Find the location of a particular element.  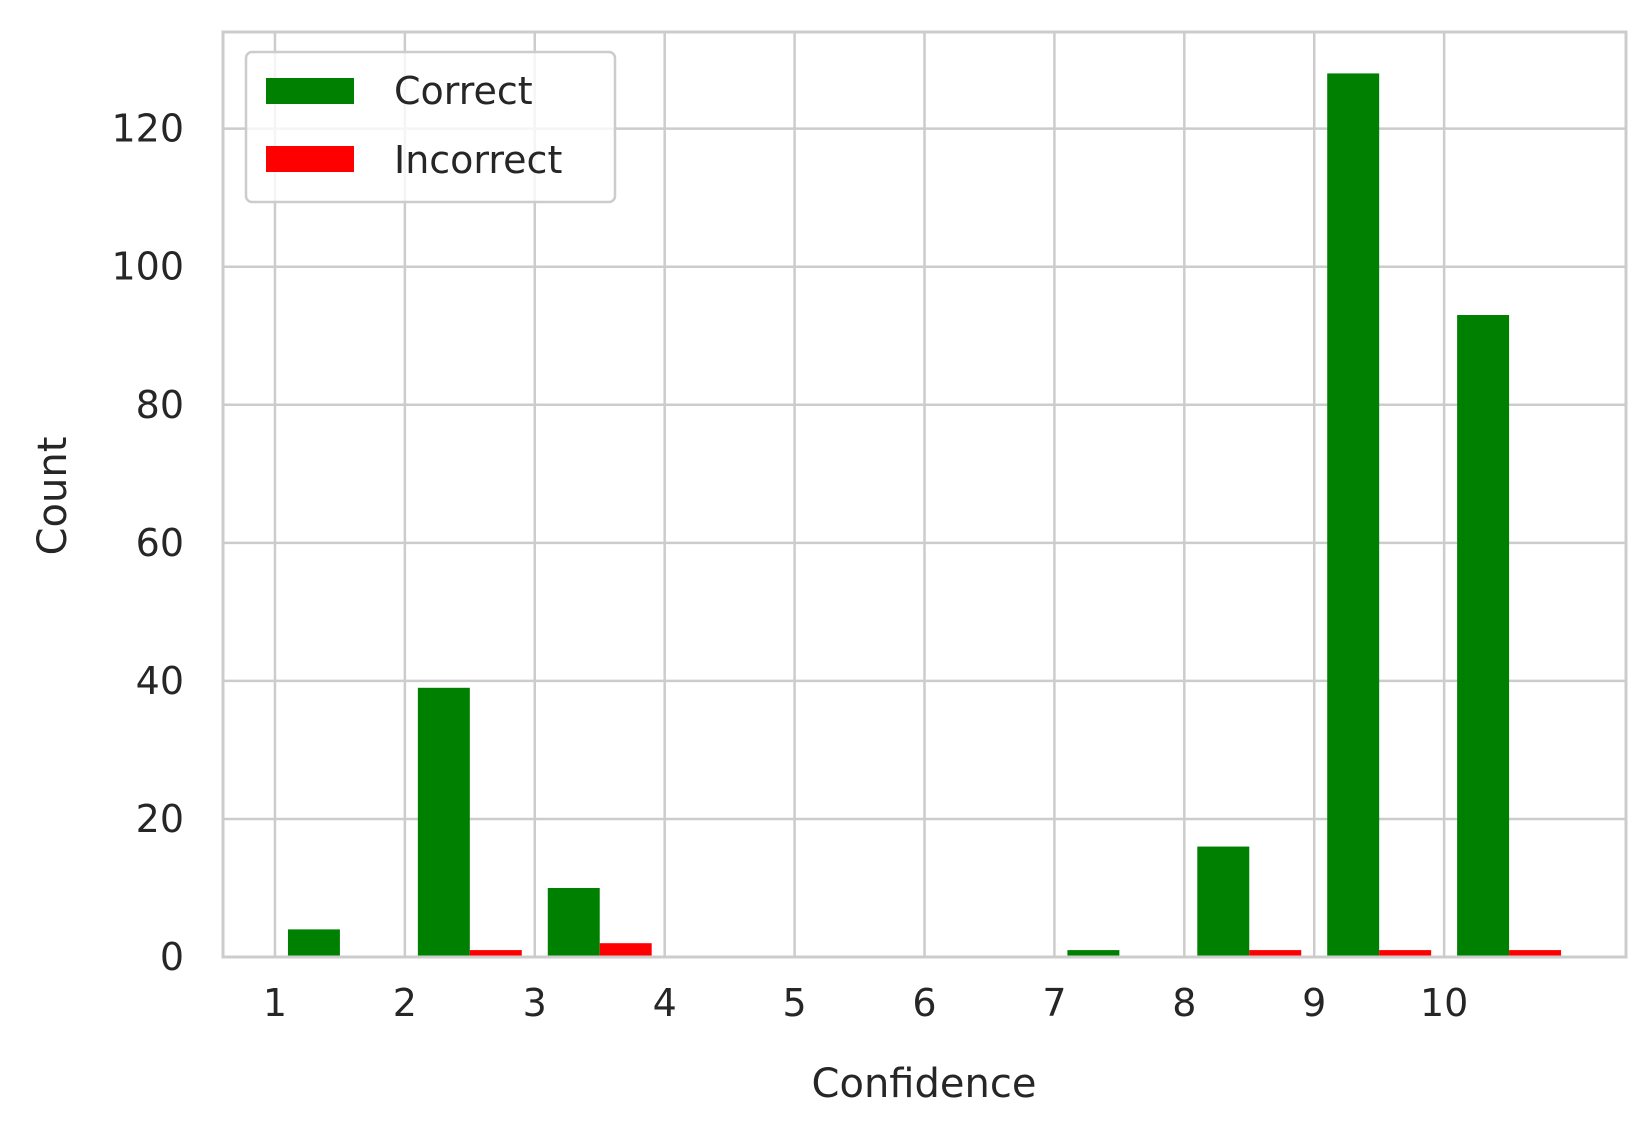

x-tick-label-4: 4 is located at coordinates (665, 1003).